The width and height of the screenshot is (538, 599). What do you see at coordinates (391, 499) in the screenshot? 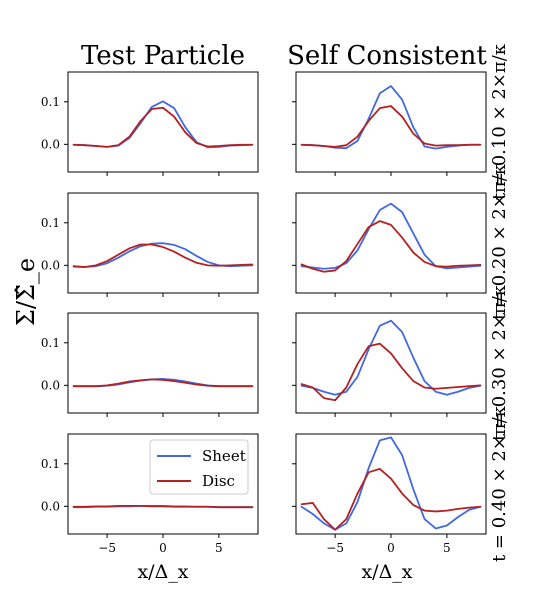
I see `series-disc-line-r4-sc` at bounding box center [391, 499].